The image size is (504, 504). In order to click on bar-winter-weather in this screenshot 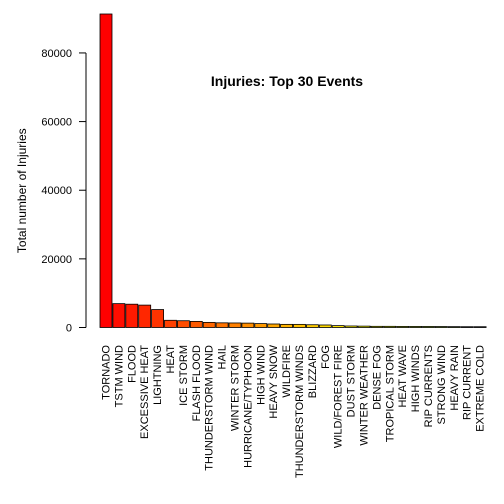, I will do `click(364, 326)`.